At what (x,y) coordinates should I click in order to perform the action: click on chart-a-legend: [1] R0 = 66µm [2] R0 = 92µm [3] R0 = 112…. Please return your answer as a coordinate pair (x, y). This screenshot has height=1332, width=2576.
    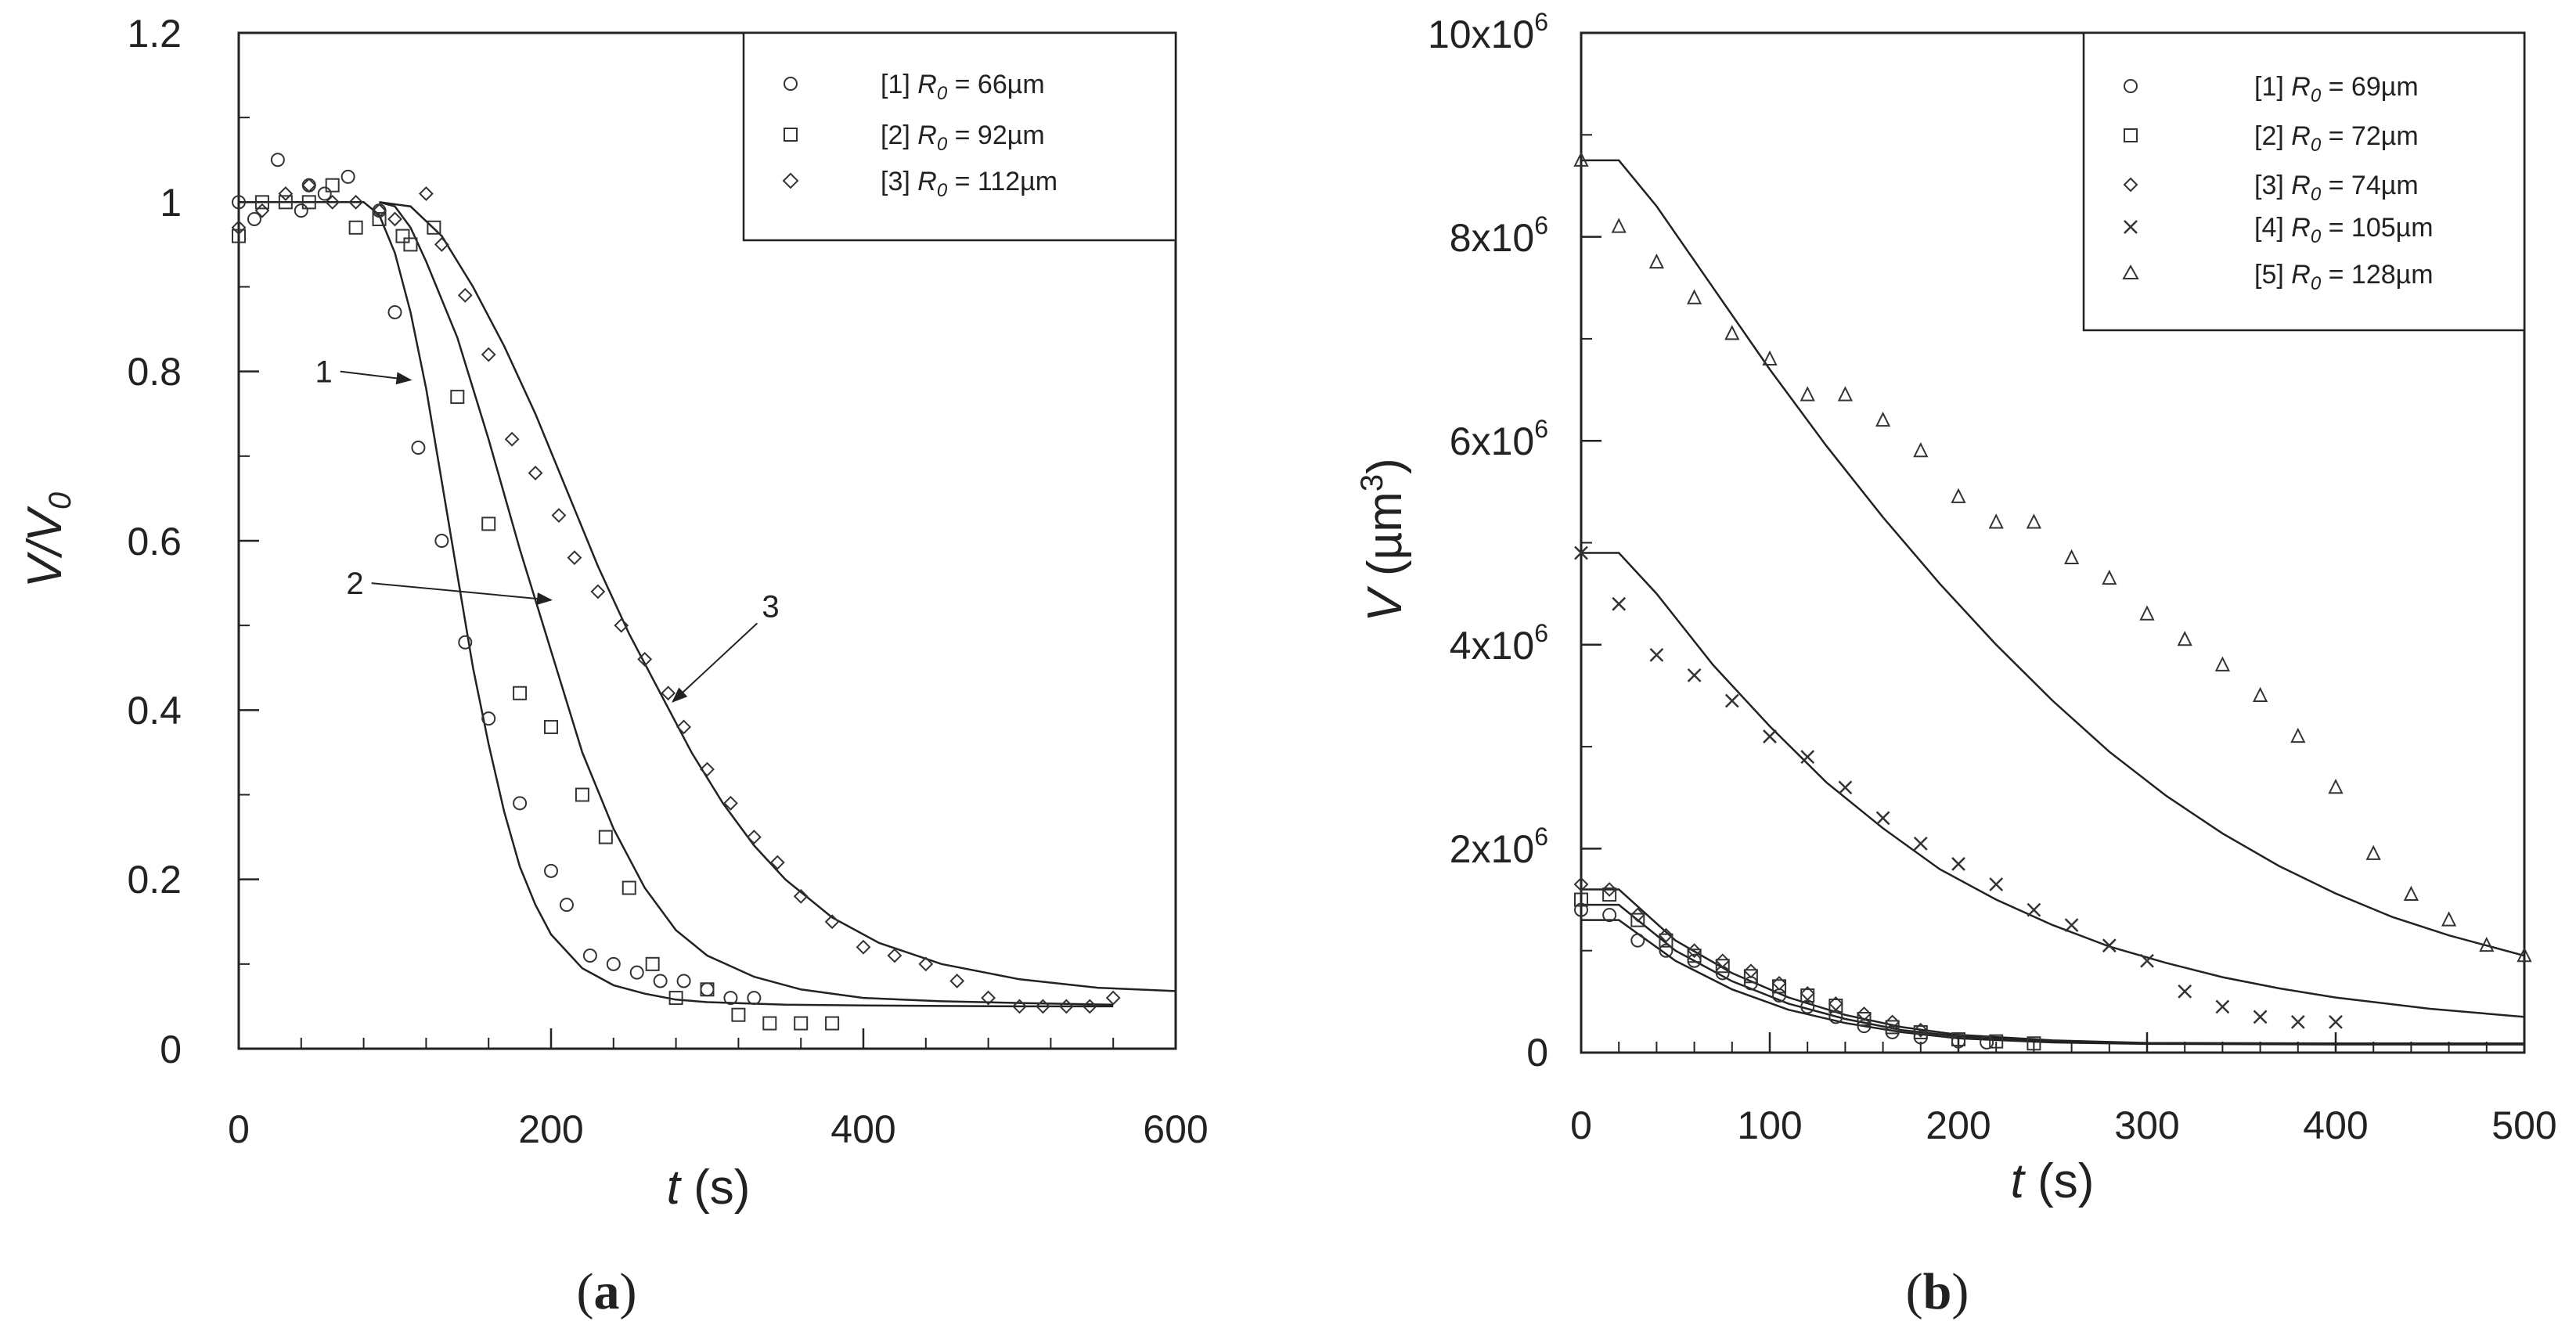
    Looking at the image, I should click on (959, 136).